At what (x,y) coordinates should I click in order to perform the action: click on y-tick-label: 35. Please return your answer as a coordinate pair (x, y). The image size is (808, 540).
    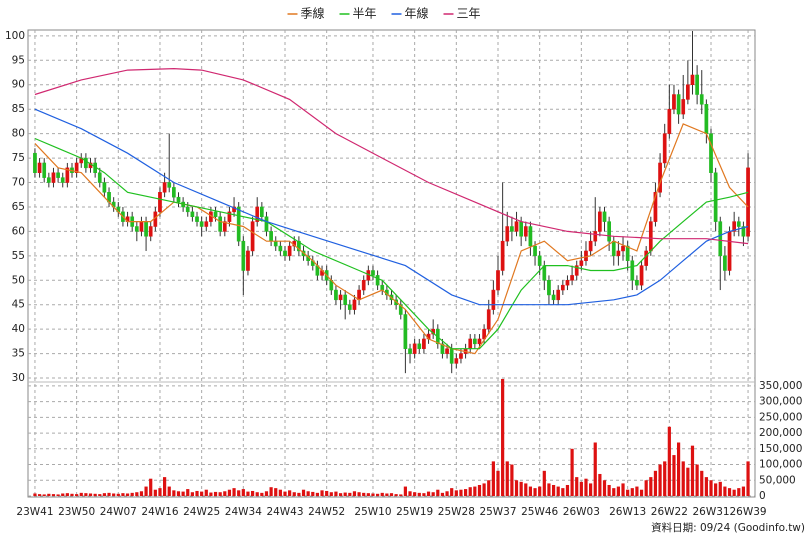
    Looking at the image, I should click on (18, 354).